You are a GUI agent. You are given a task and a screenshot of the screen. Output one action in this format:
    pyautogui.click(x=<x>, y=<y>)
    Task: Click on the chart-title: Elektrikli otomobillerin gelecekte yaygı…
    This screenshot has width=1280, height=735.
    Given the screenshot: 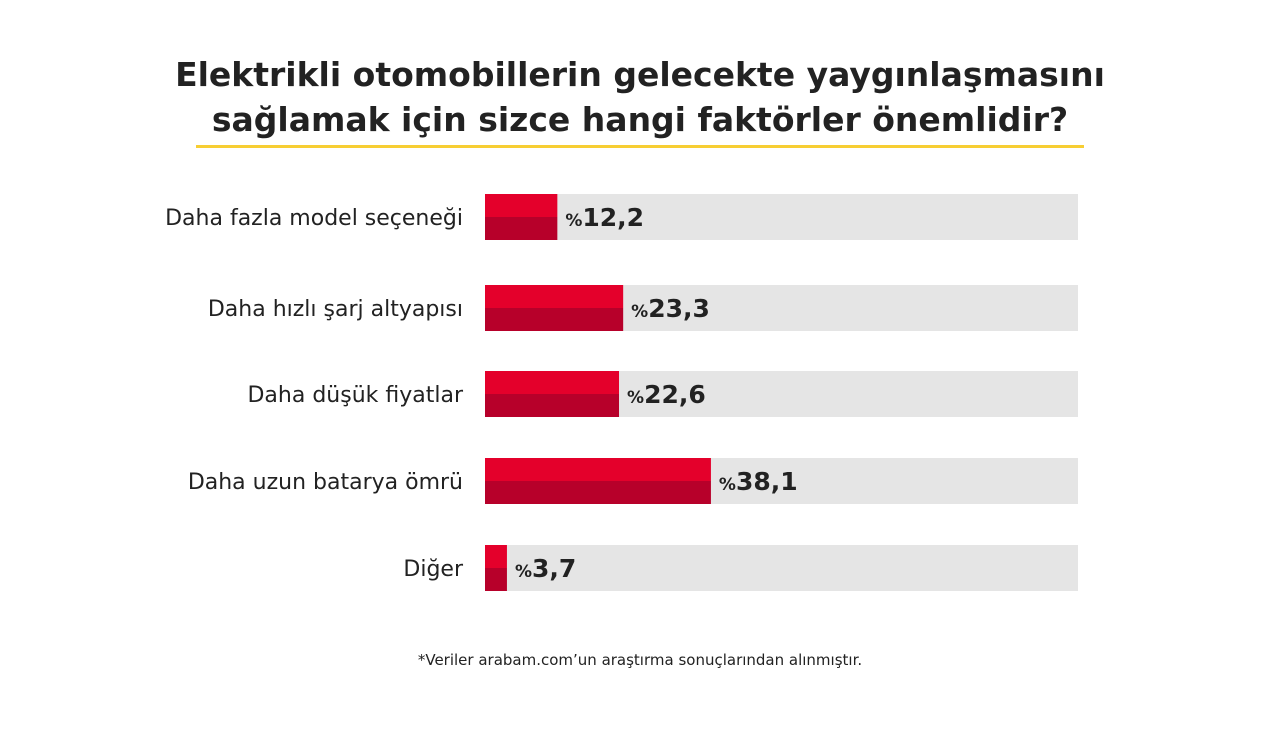 What is the action you would take?
    pyautogui.click(x=640, y=97)
    